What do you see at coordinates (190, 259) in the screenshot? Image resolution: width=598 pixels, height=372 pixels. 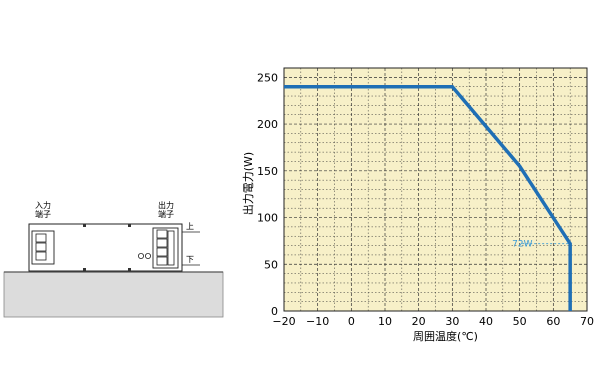 I see `bottom-label: 下` at bounding box center [190, 259].